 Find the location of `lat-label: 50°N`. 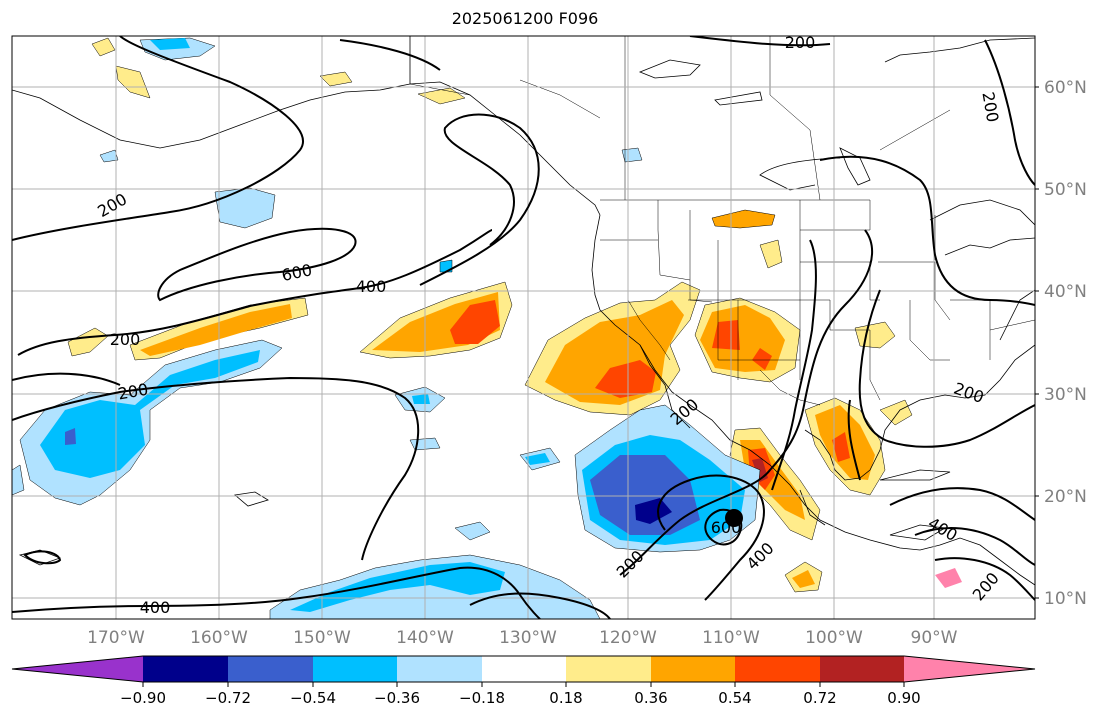

lat-label: 50°N is located at coordinates (1065, 190).